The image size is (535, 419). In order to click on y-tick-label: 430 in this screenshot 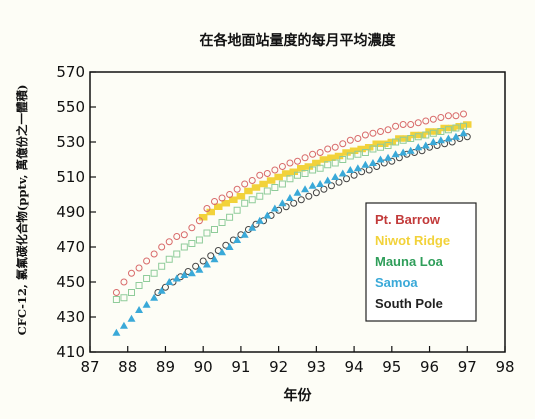, I will do `click(70, 317)`.